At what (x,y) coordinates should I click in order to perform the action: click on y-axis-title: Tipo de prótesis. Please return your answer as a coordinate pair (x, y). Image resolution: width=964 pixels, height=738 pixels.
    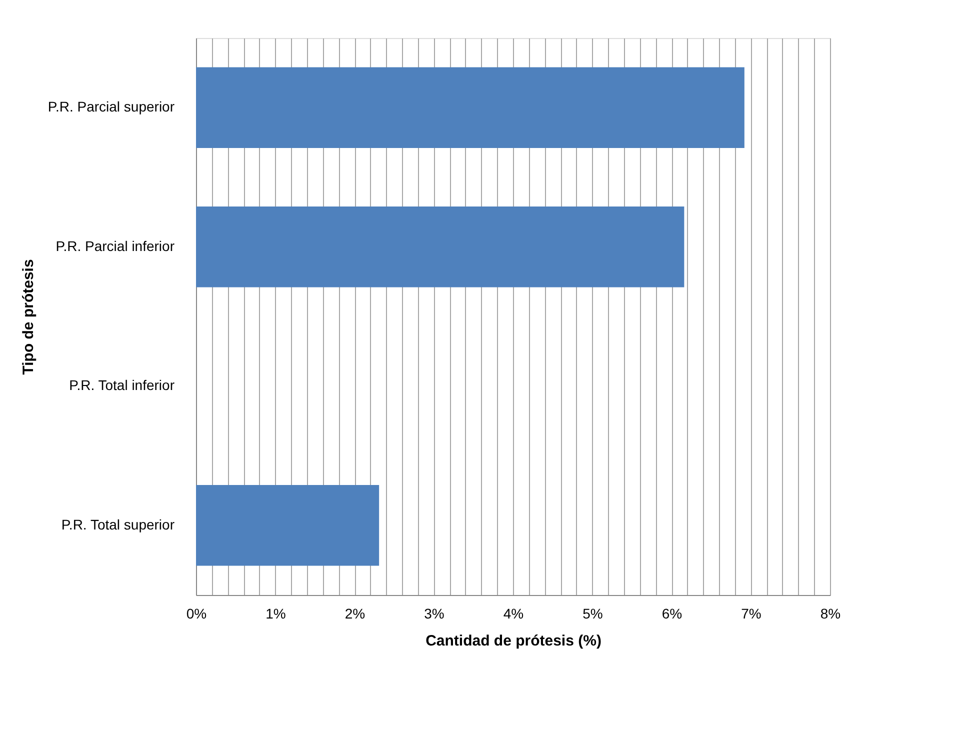
    Looking at the image, I should click on (28, 317).